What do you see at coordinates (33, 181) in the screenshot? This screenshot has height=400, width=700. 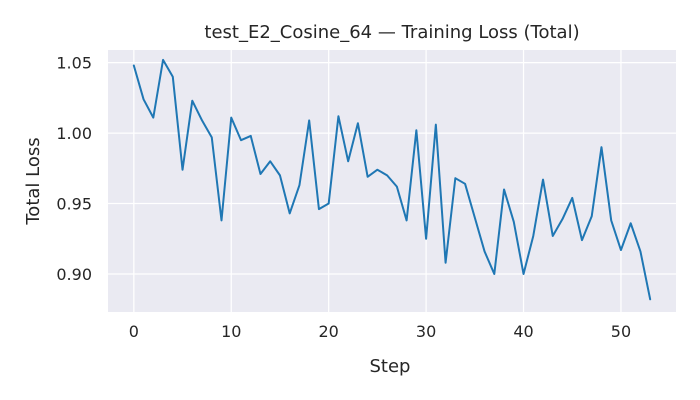 I see `y-axis-label: Total Loss` at bounding box center [33, 181].